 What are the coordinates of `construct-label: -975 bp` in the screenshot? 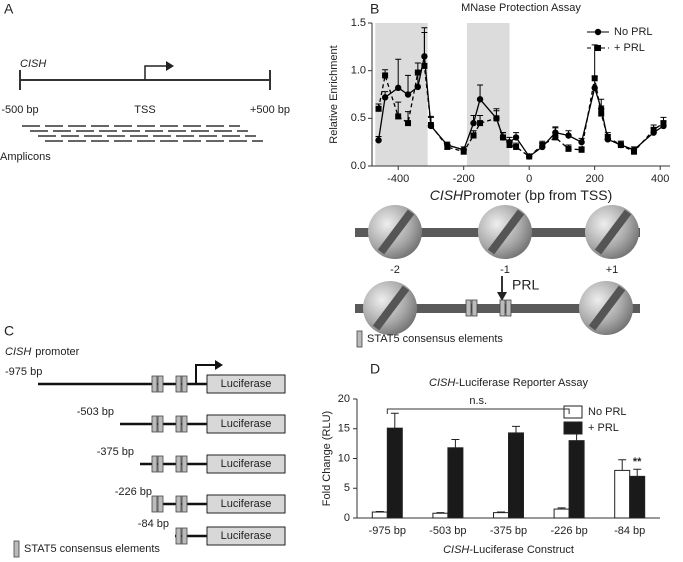 It's located at (23, 372).